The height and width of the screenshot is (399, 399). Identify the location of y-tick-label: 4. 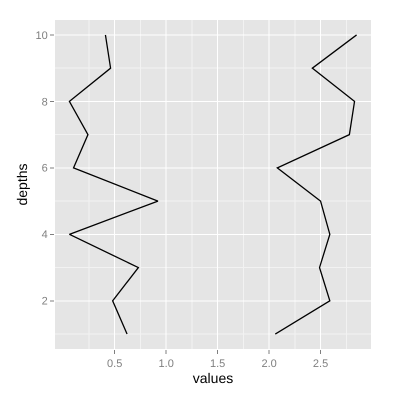
(45, 235).